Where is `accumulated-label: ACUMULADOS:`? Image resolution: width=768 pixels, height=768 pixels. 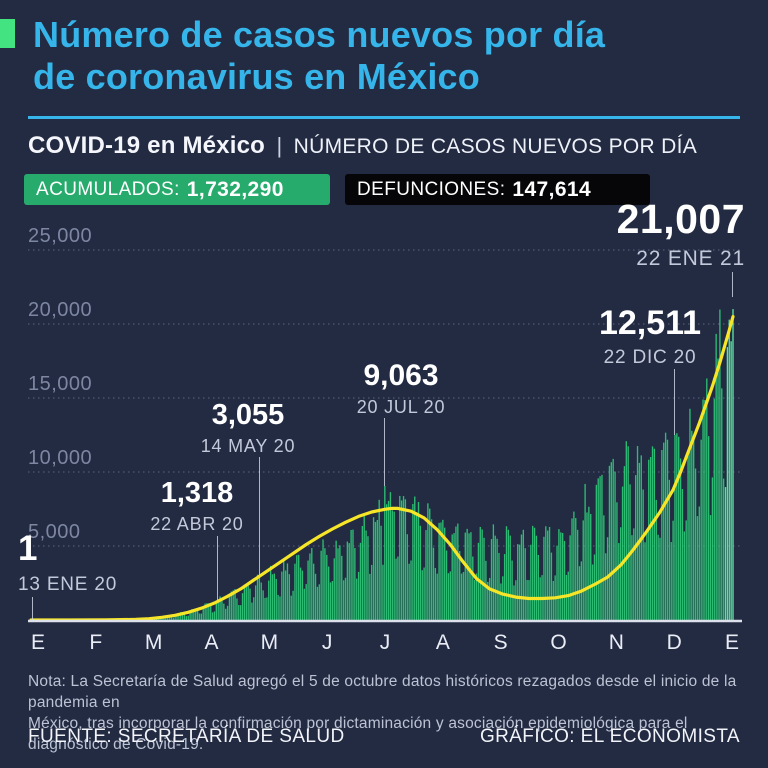
accumulated-label: ACUMULADOS: is located at coordinates (108, 189).